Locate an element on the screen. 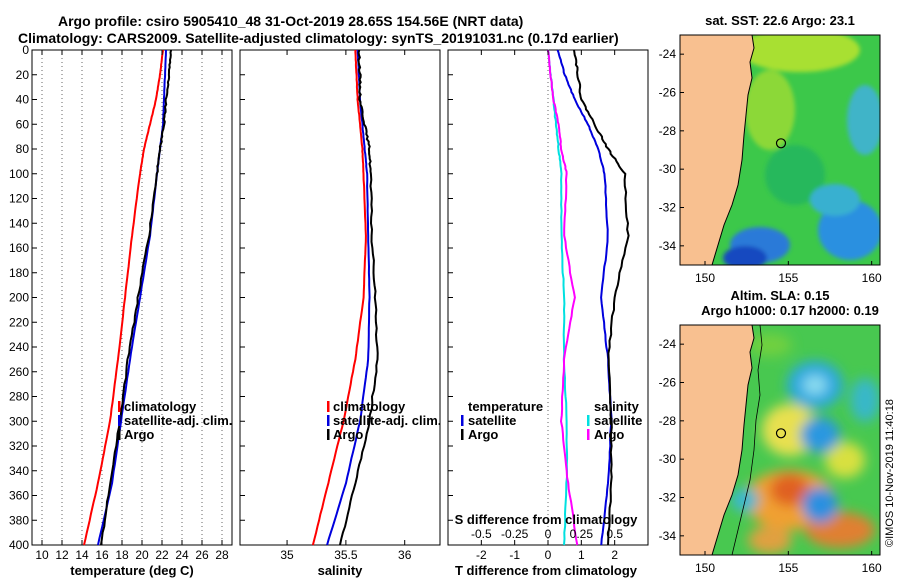  x-tick-label: 16 is located at coordinates (102, 555).